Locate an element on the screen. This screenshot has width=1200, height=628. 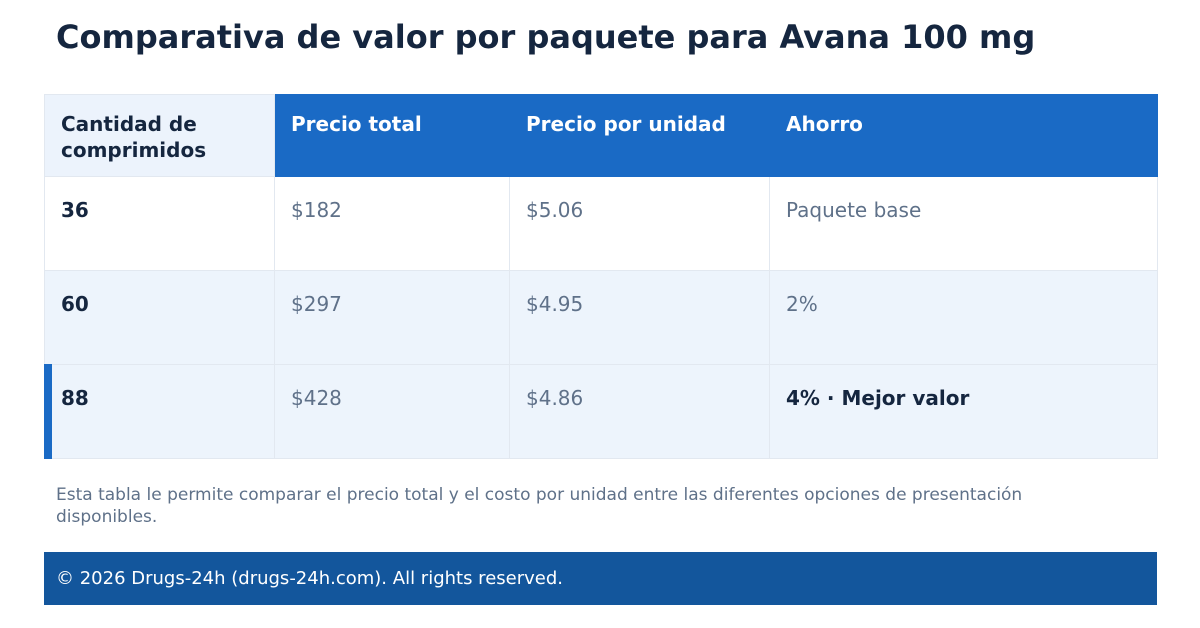
cell-unit-price: $4.86 is located at coordinates (639, 411).